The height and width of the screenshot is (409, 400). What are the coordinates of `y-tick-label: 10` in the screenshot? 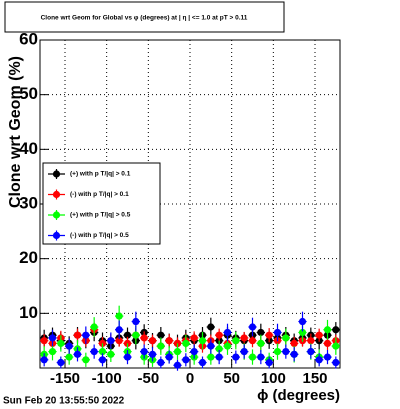 It's located at (28, 312).